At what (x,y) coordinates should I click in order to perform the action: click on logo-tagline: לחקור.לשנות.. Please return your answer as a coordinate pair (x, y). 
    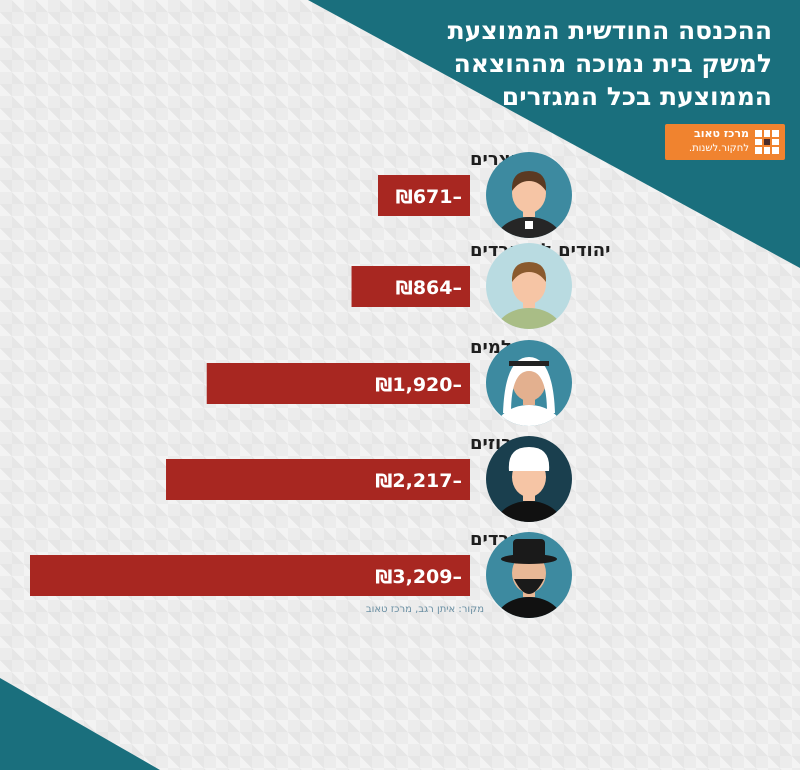
    Looking at the image, I should click on (718, 148).